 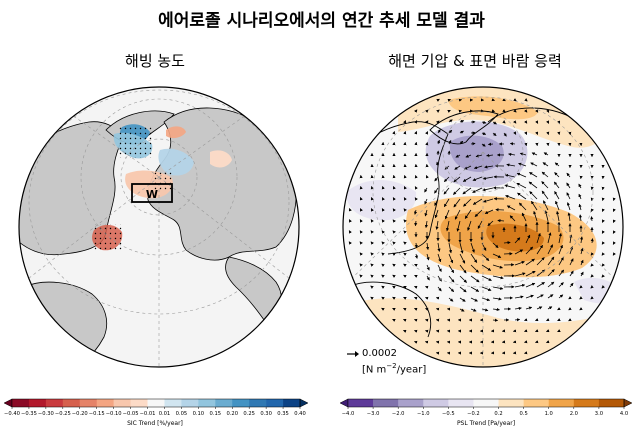 I want to click on land-africa, so click(x=63, y=324).